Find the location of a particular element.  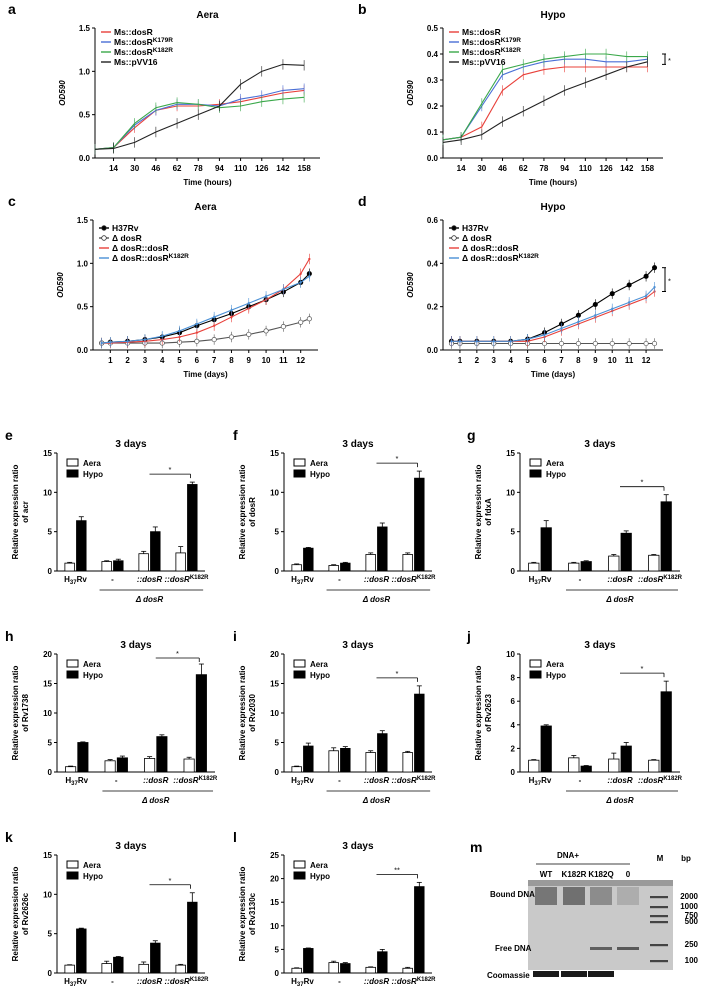

y-axis-label: Relative expression ratioof acr is located at coordinates (20, 512).